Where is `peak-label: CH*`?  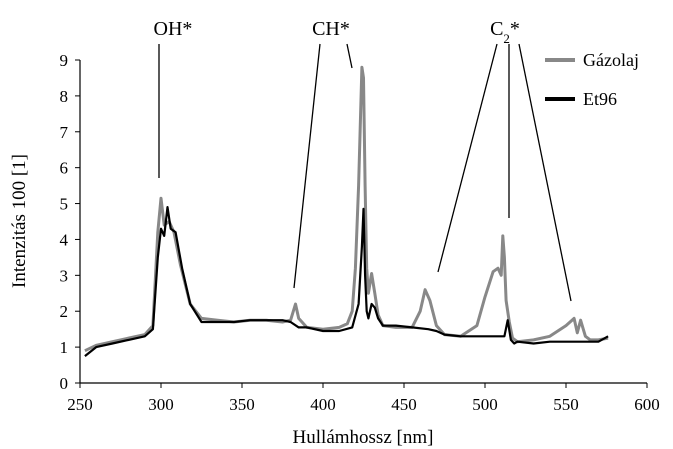 peak-label: CH* is located at coordinates (331, 29).